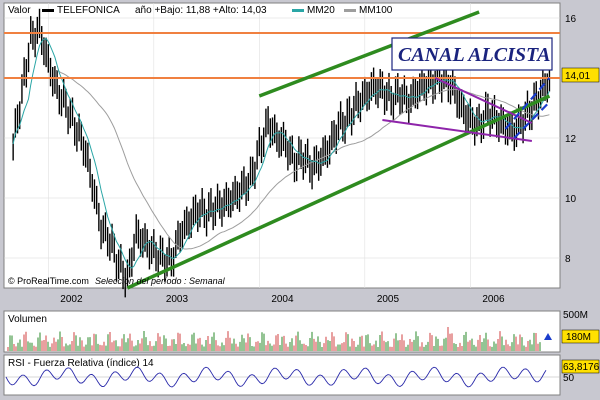 The image size is (600, 400). What do you see at coordinates (71, 299) in the screenshot?
I see `x-tick-2002: 2002` at bounding box center [71, 299].